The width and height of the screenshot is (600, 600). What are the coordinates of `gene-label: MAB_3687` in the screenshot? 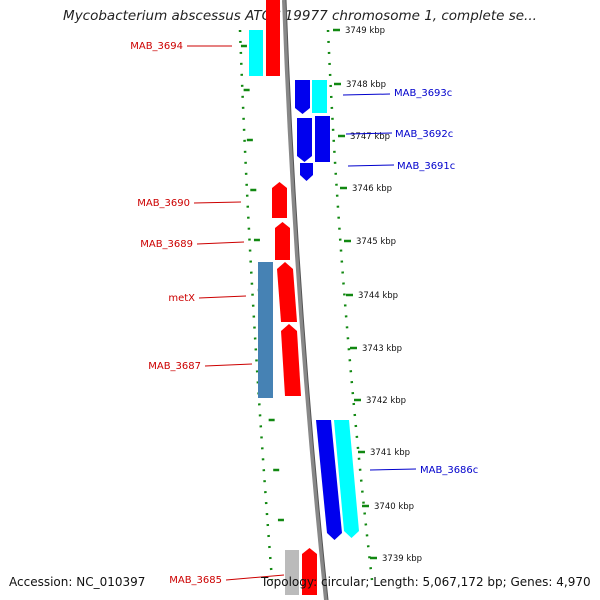 It's located at (174, 366).